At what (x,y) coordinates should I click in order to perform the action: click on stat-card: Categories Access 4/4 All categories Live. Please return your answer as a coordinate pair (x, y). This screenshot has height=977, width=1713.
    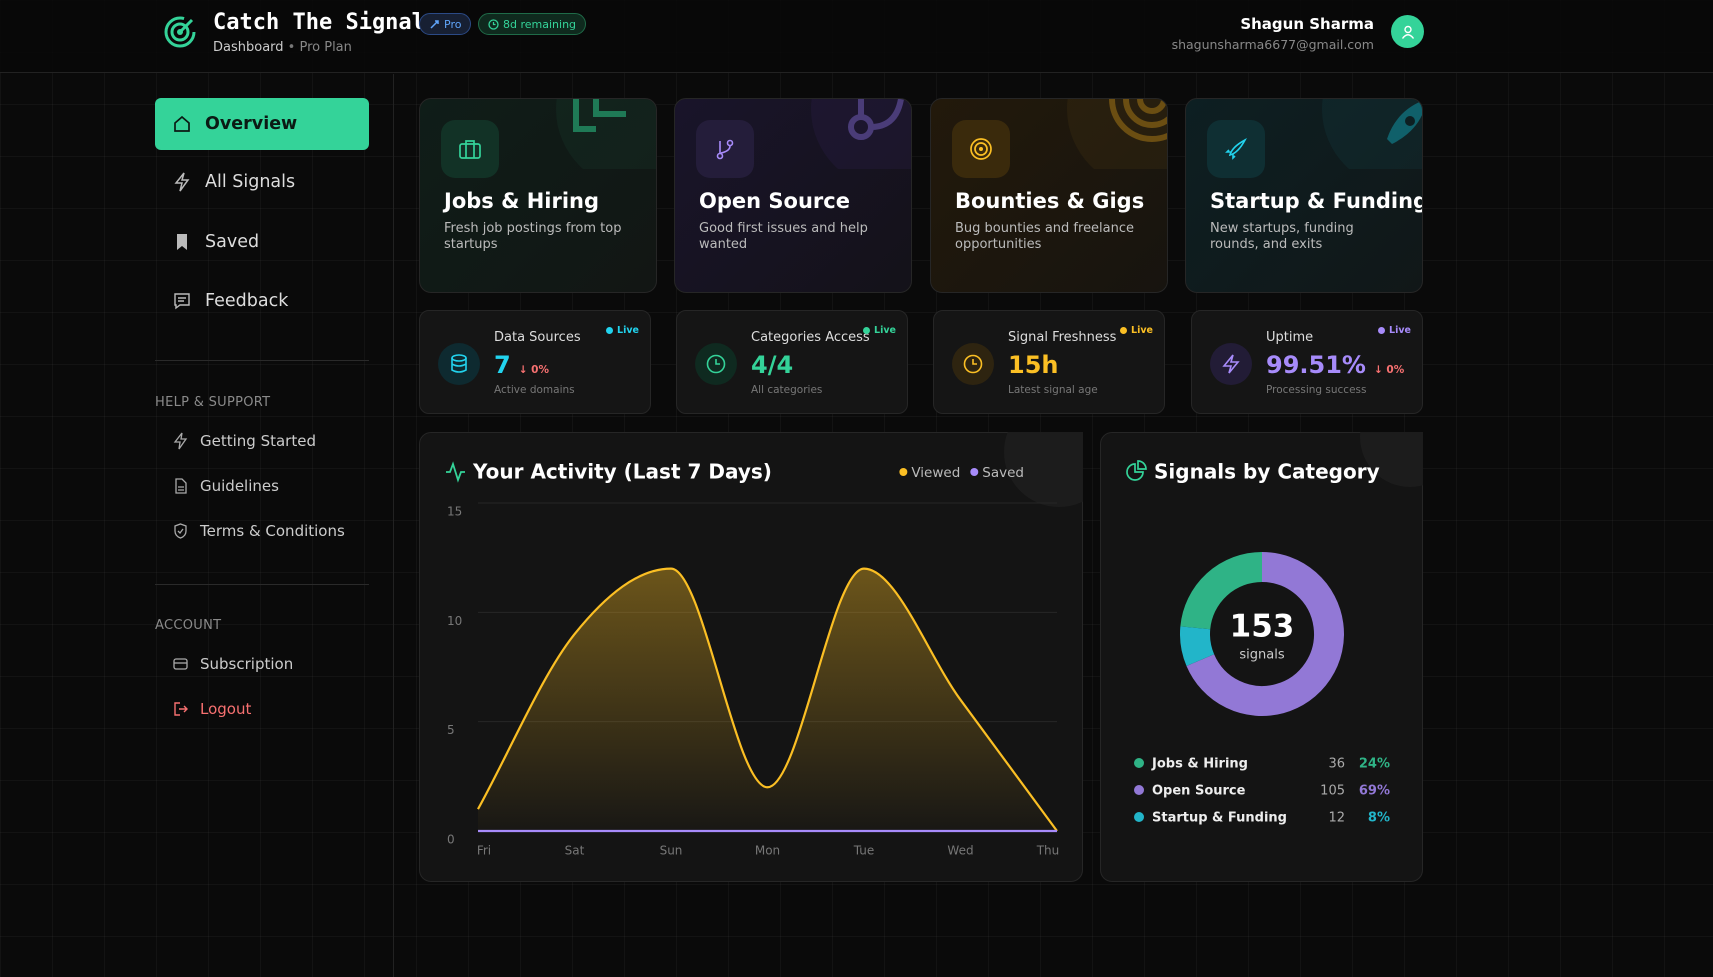
    Looking at the image, I should click on (792, 362).